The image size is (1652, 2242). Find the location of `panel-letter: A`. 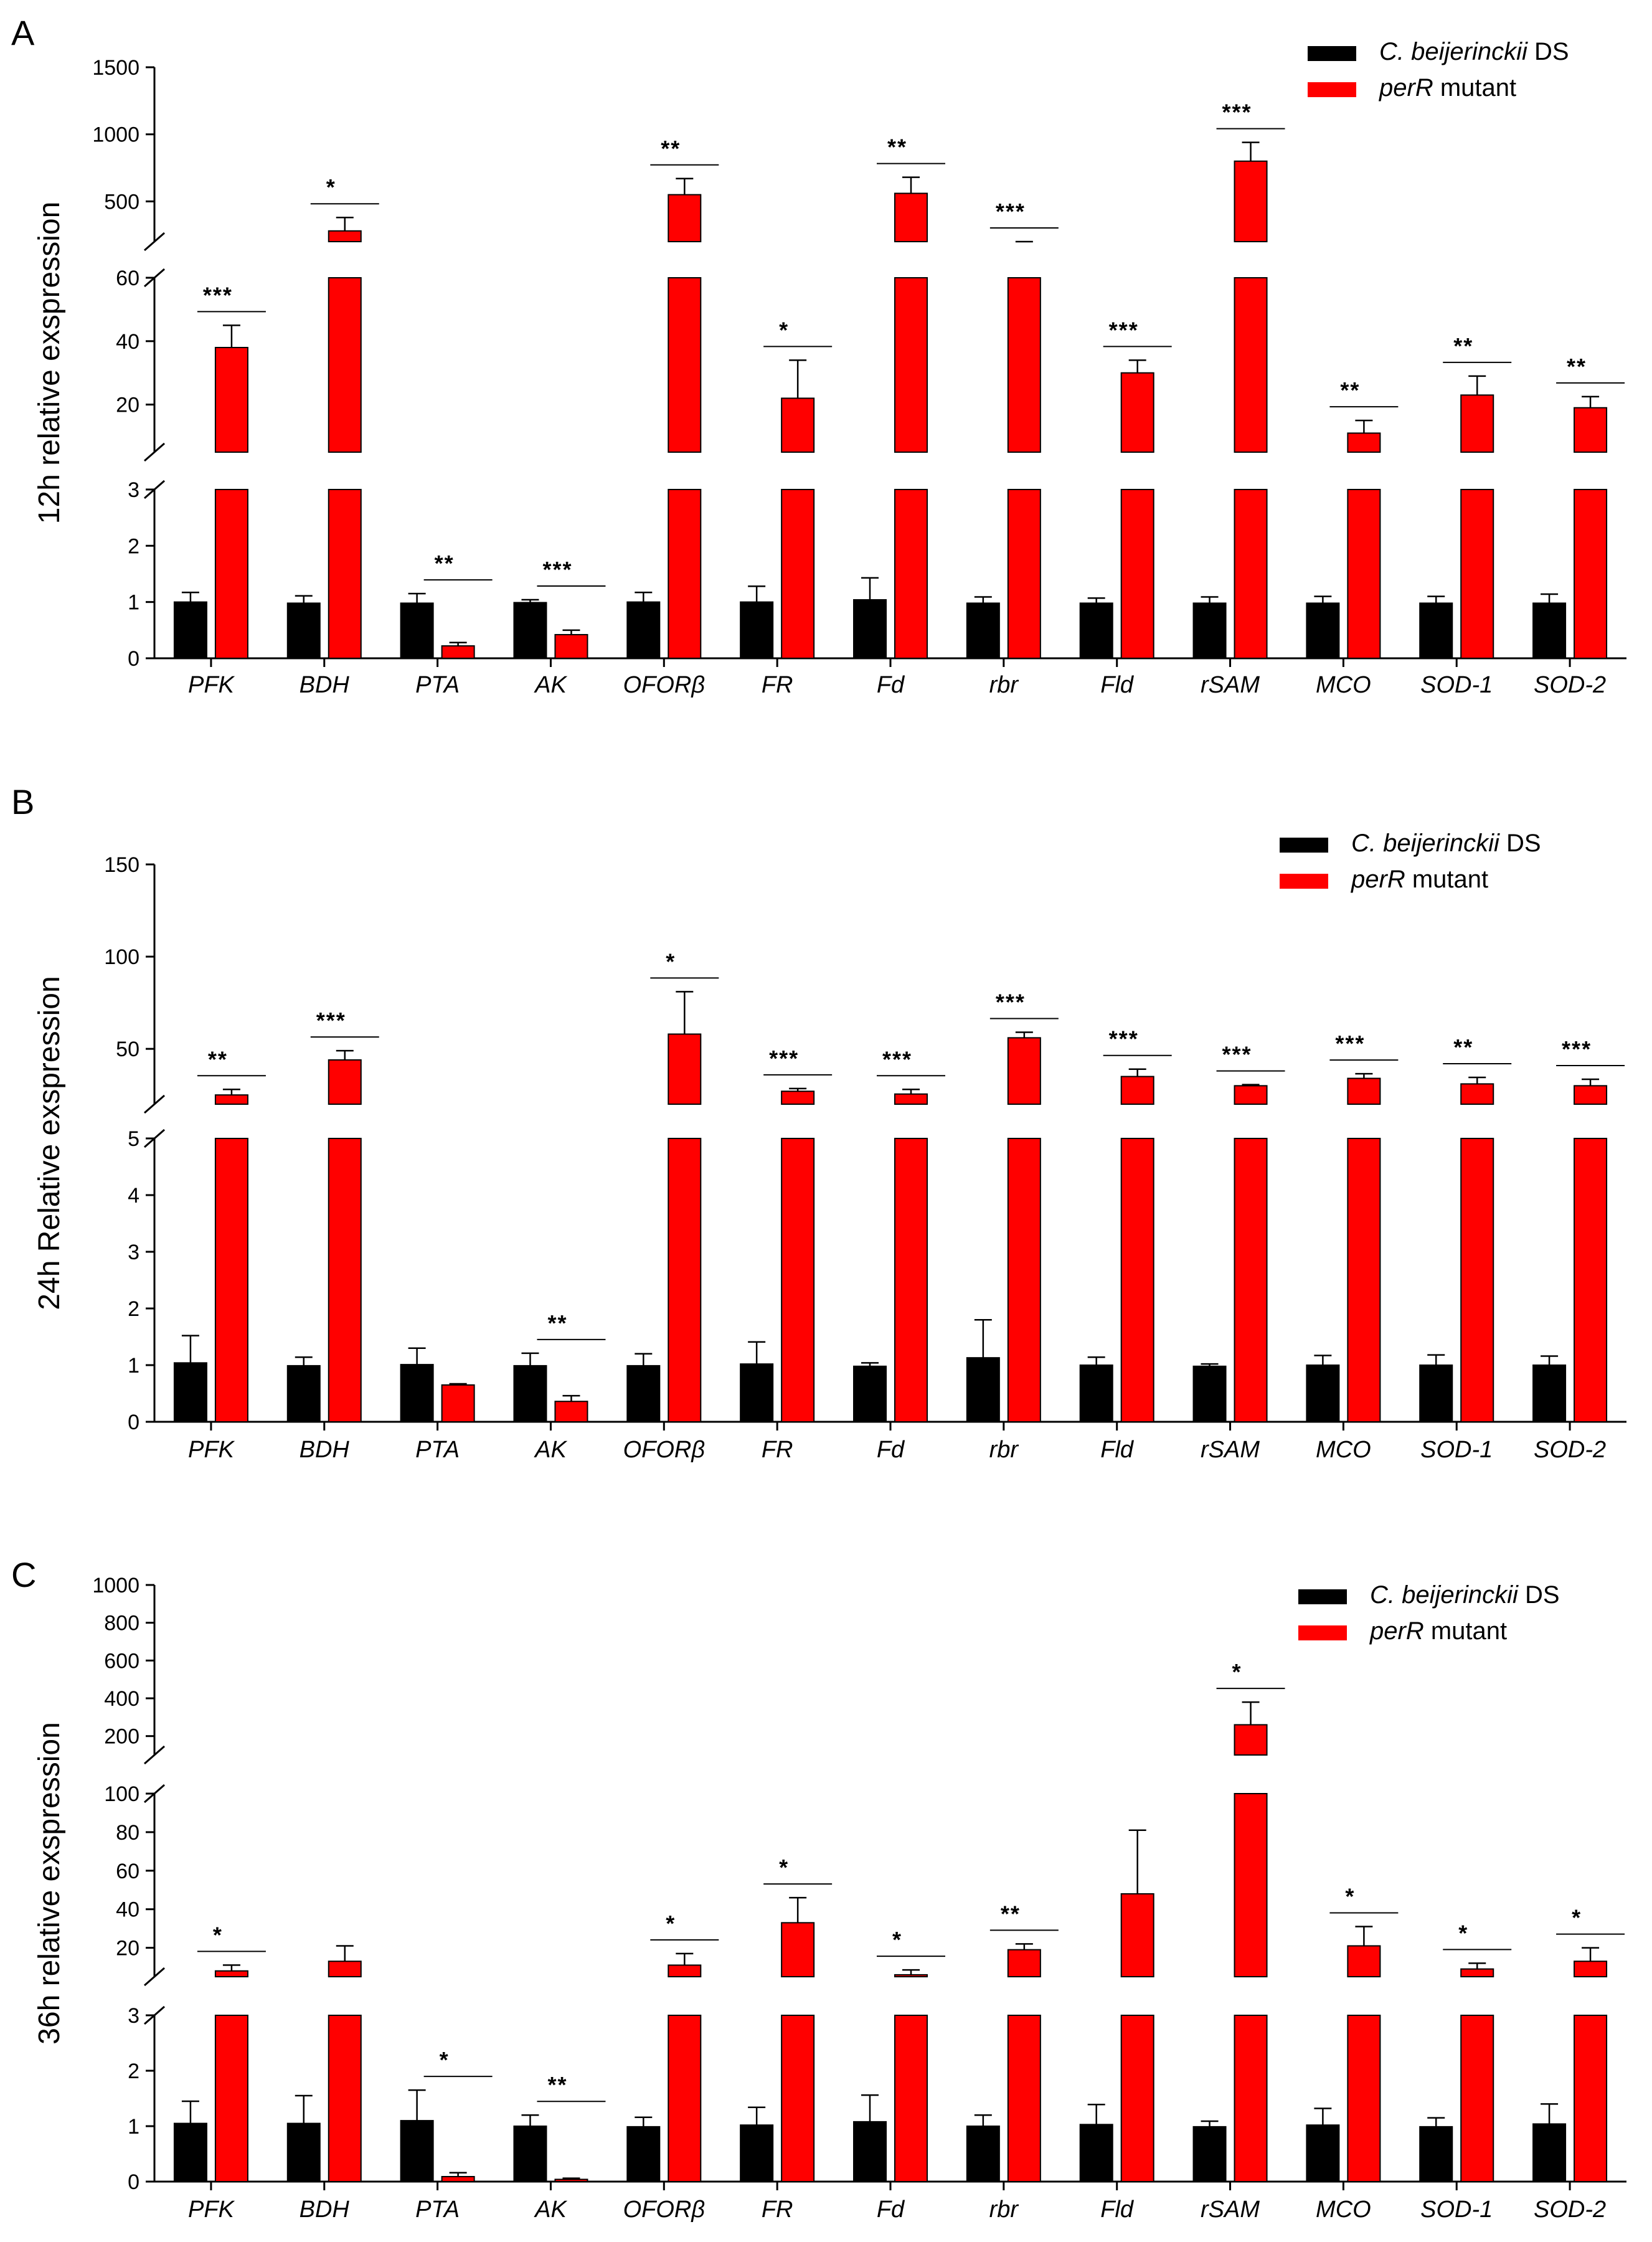

panel-letter: A is located at coordinates (23, 32).